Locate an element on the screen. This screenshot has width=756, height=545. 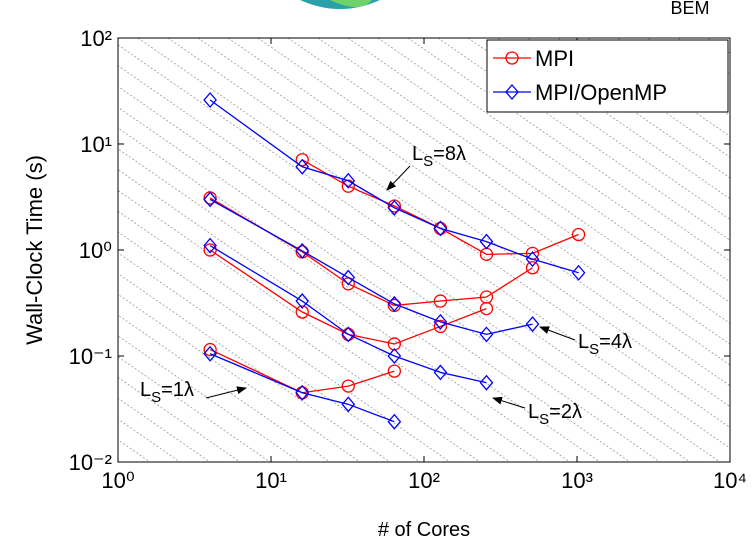
y-tick-label: 10⁻² is located at coordinates (90, 462).